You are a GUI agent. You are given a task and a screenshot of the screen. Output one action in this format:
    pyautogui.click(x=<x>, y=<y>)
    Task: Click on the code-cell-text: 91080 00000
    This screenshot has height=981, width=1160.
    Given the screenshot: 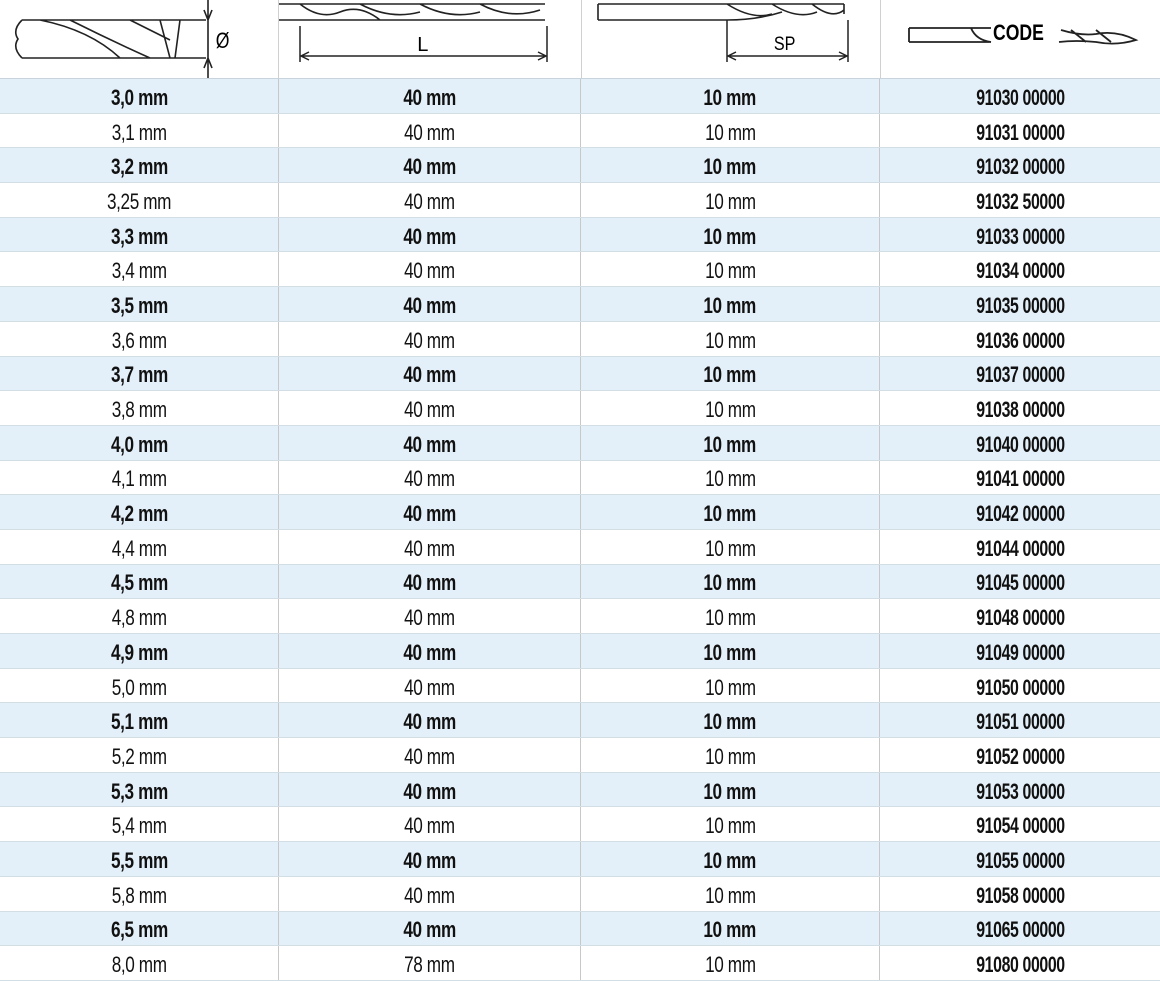 What is the action you would take?
    pyautogui.click(x=1020, y=965)
    